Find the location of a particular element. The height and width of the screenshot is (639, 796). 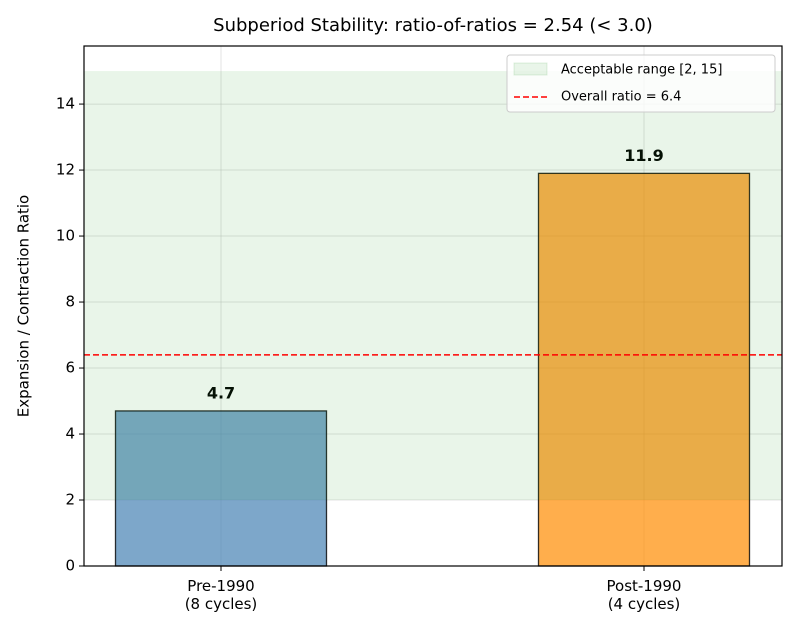

x-tick-label: Post-1990 (4 cycles) is located at coordinates (644, 595).